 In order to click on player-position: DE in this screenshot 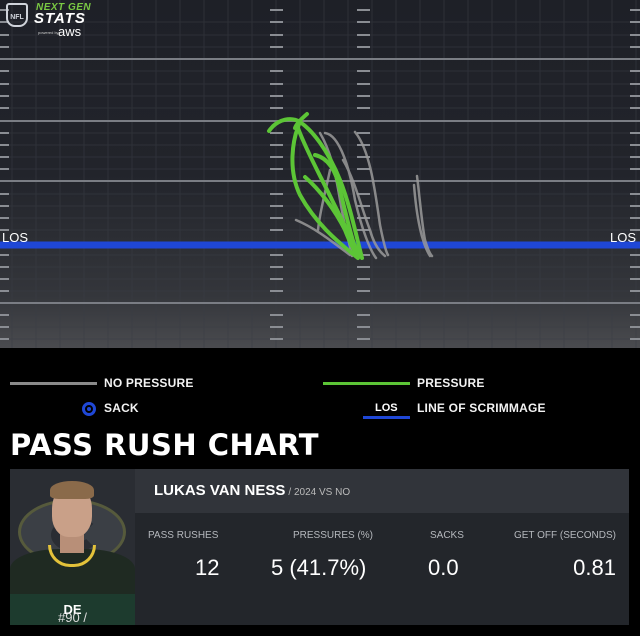, I will do `click(72, 609)`.